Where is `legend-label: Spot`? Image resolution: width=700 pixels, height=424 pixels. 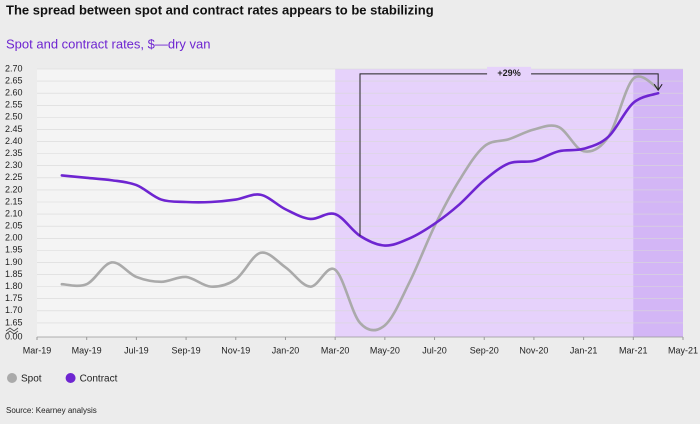 legend-label: Spot is located at coordinates (31, 379).